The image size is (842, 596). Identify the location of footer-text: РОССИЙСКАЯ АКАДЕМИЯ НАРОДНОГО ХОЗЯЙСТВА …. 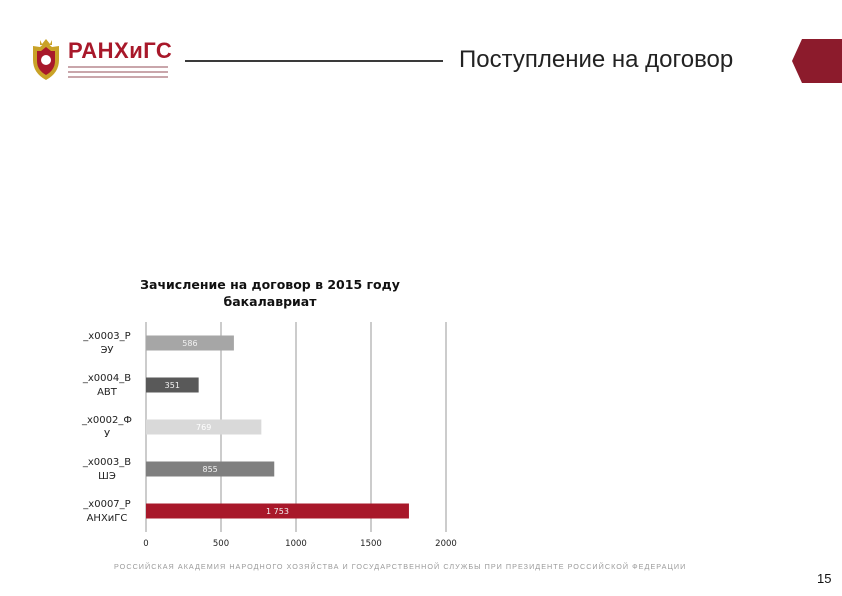
(400, 566).